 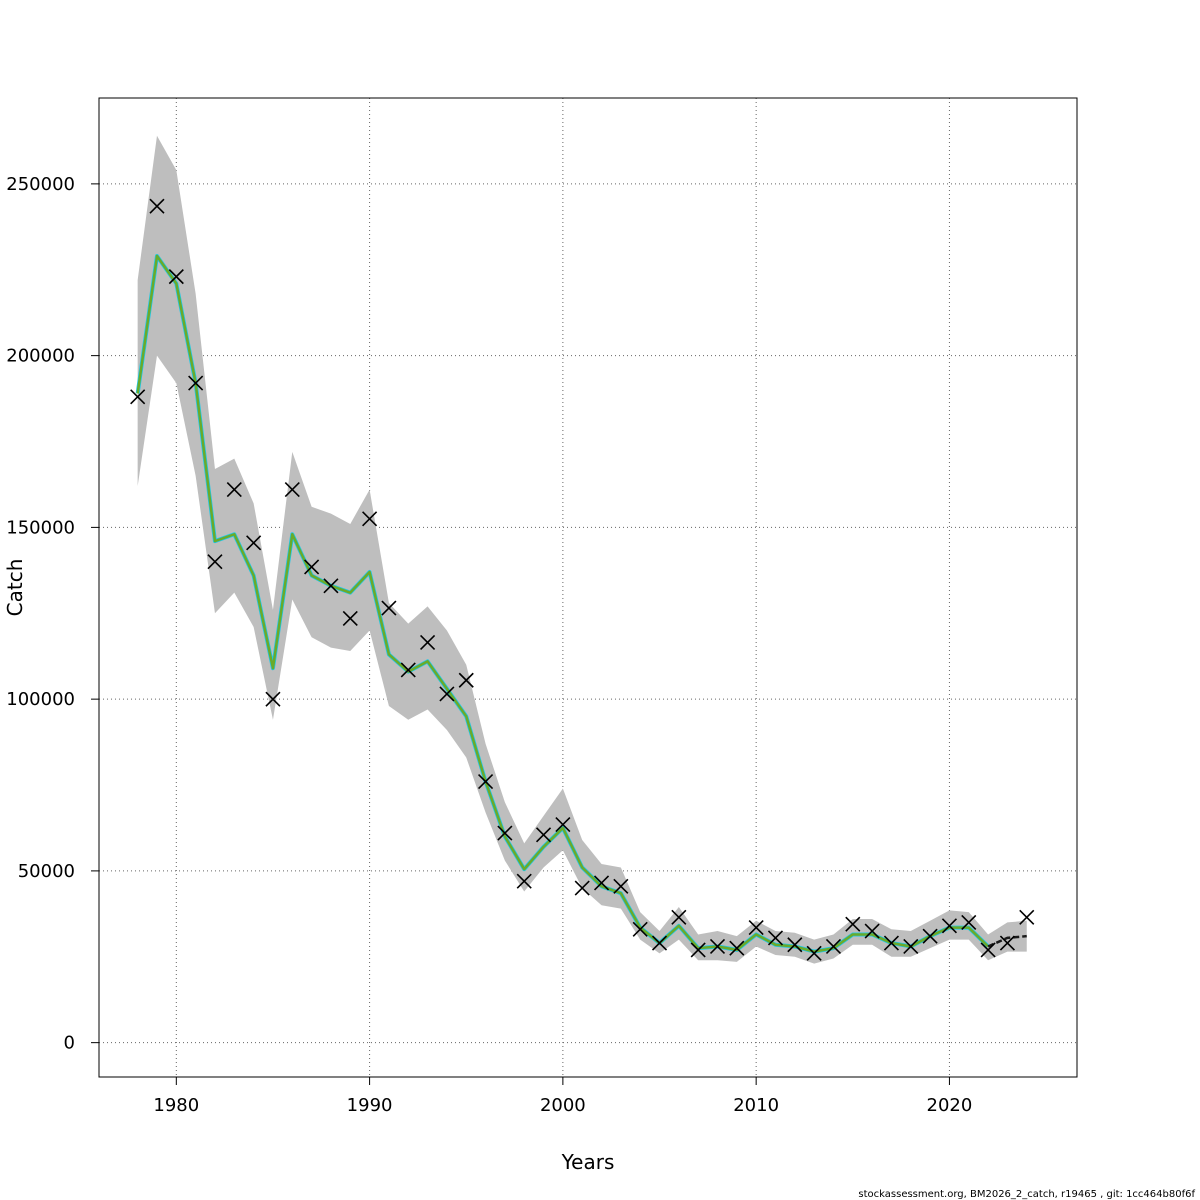 What do you see at coordinates (176, 1105) in the screenshot?
I see `x-tick-label: 1980` at bounding box center [176, 1105].